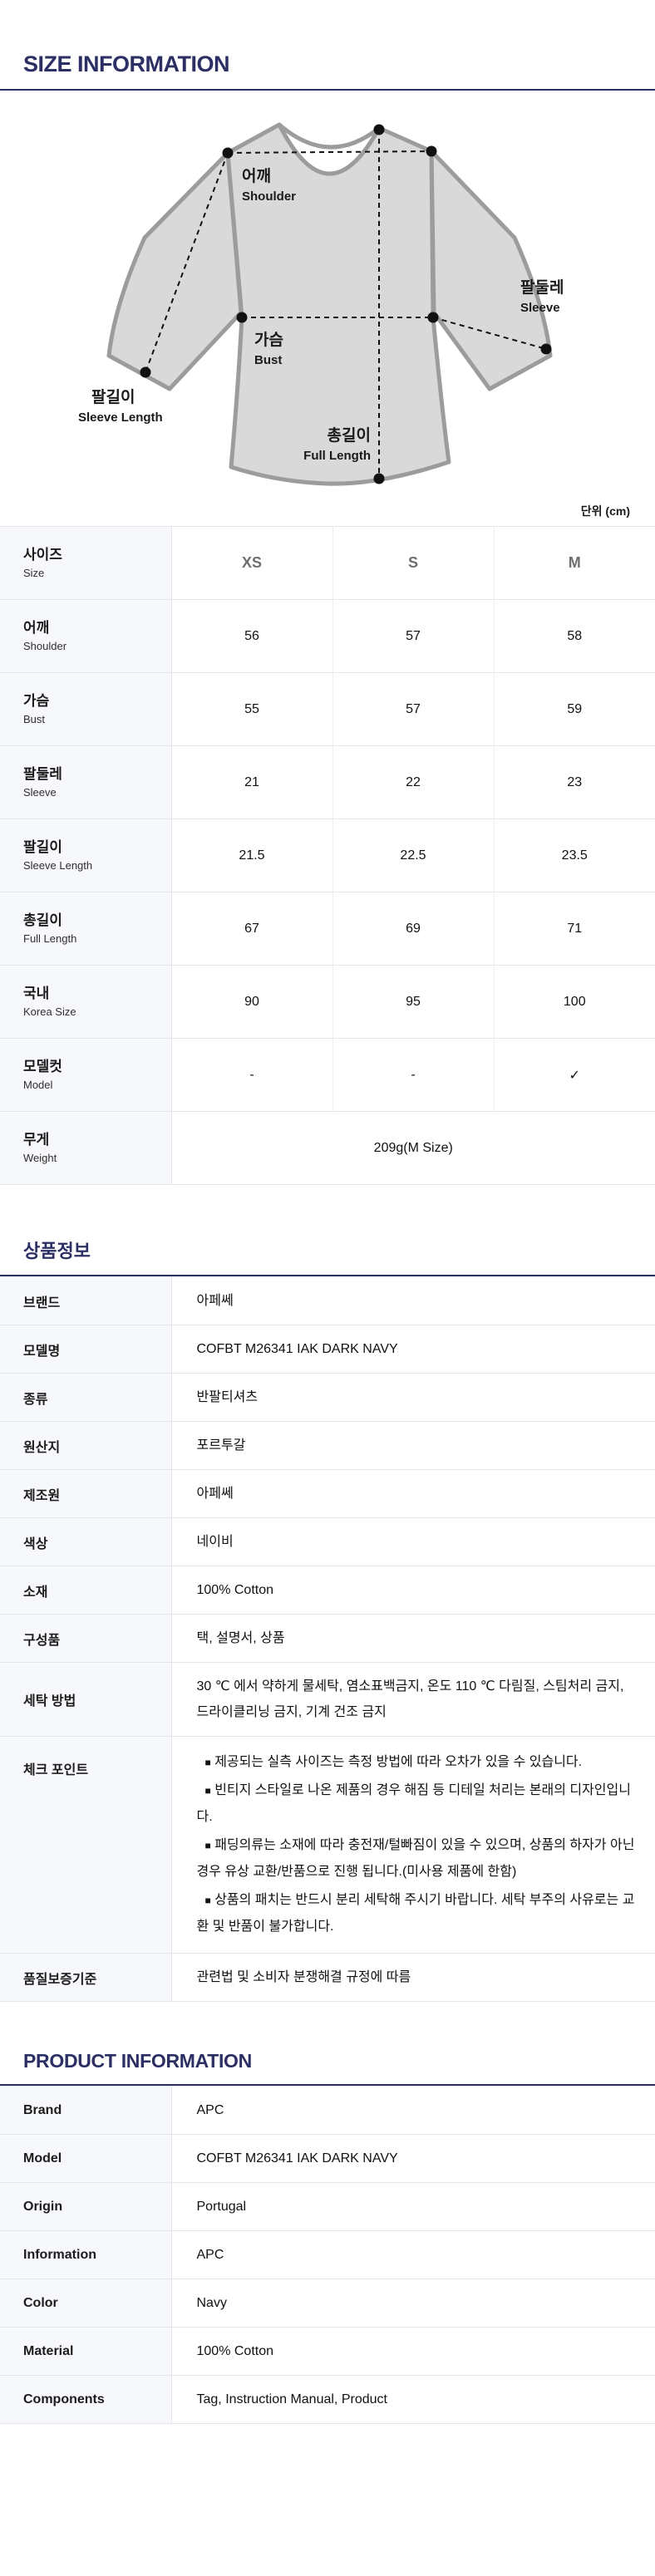 This screenshot has height=2576, width=655. I want to click on row-label: Origin, so click(86, 2206).